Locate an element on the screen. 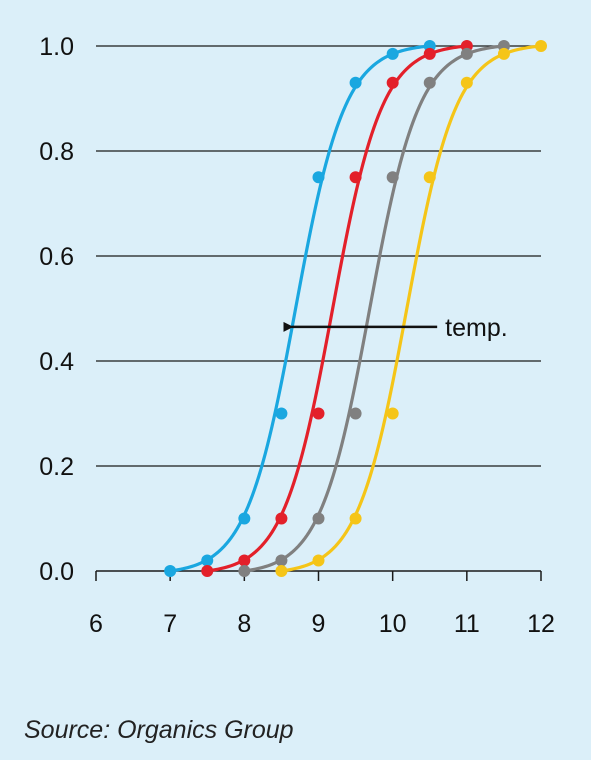 The height and width of the screenshot is (760, 591). x-tick-label: 6 is located at coordinates (96, 624).